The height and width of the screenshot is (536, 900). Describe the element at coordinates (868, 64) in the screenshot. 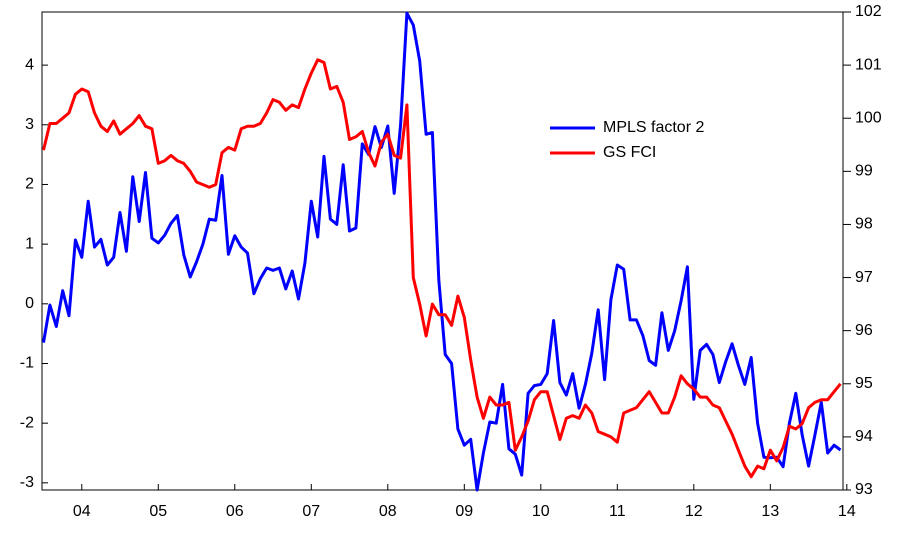

I see `y2-tick-label: 101` at that location.